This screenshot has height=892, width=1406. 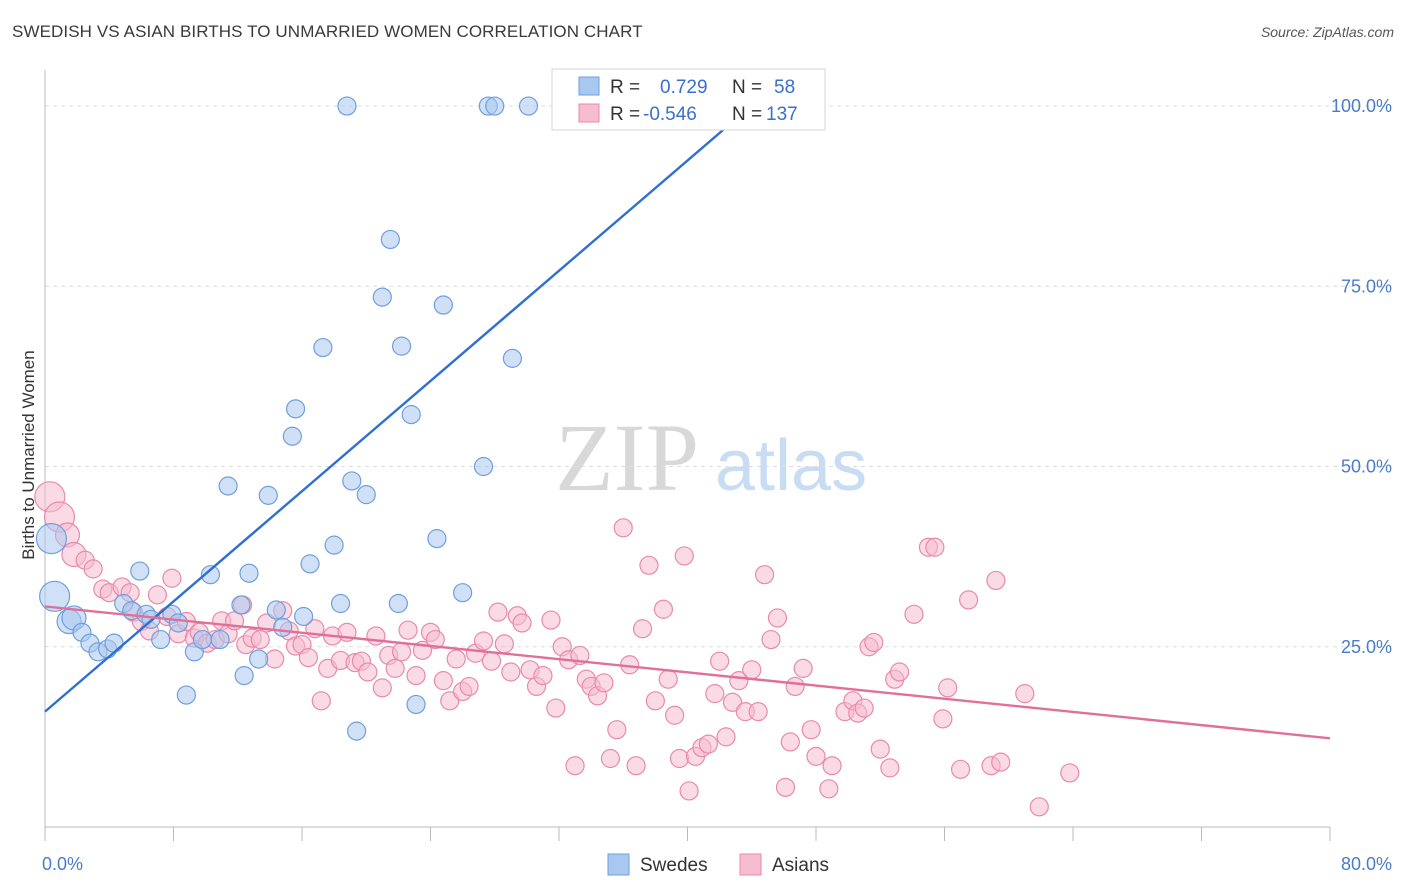 I want to click on bottom-legend-swatch-swedes, so click(x=618, y=864).